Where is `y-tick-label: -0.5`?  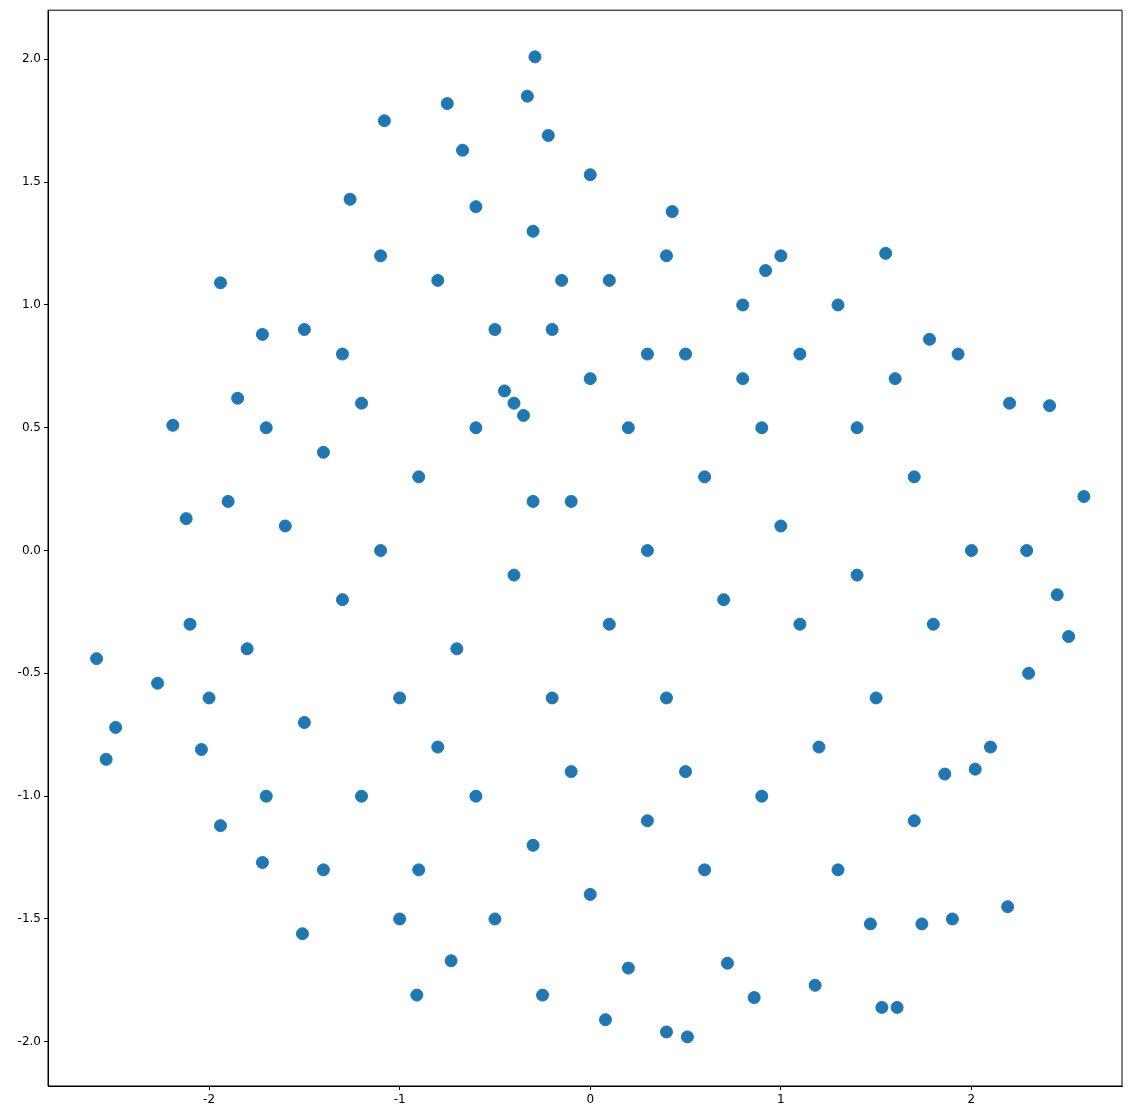
y-tick-label: -0.5 is located at coordinates (29, 672).